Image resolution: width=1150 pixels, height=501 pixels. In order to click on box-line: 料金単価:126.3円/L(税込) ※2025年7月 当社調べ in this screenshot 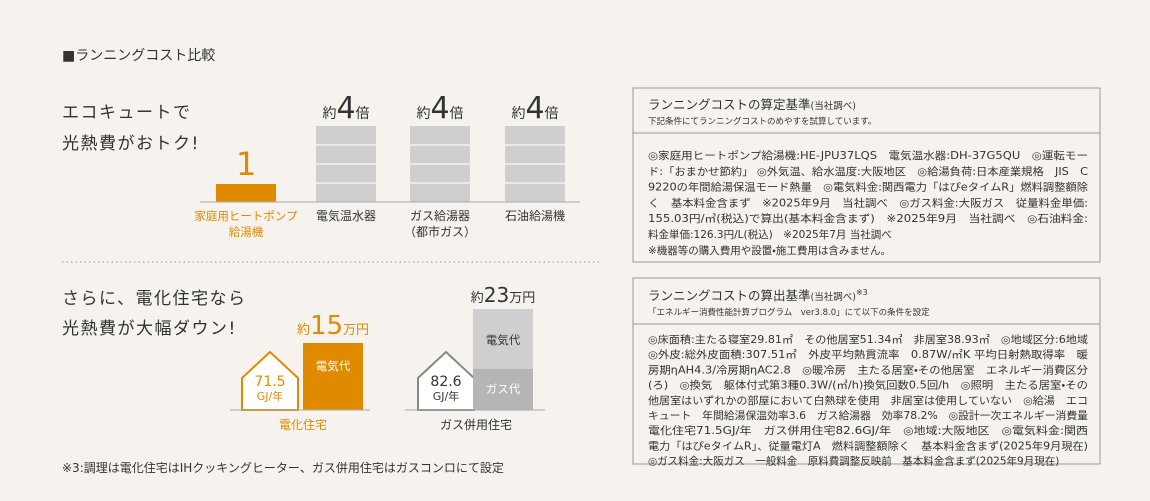, I will do `click(770, 234)`.